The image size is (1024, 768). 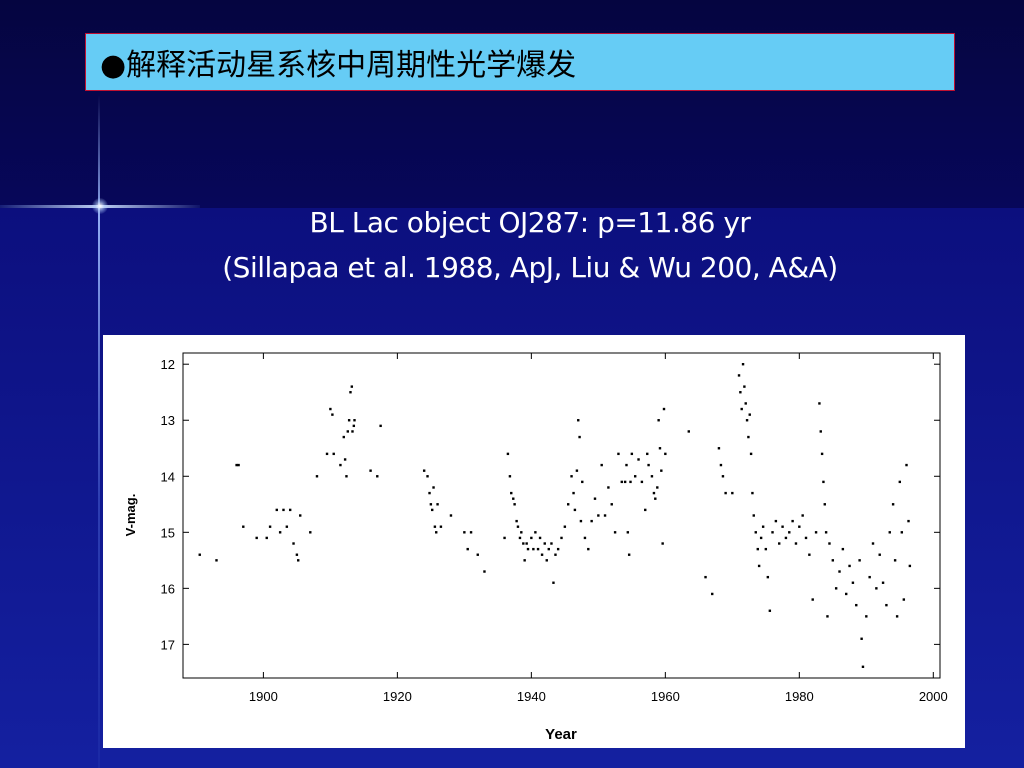 I want to click on x-axis-label: Year, so click(x=561, y=734).